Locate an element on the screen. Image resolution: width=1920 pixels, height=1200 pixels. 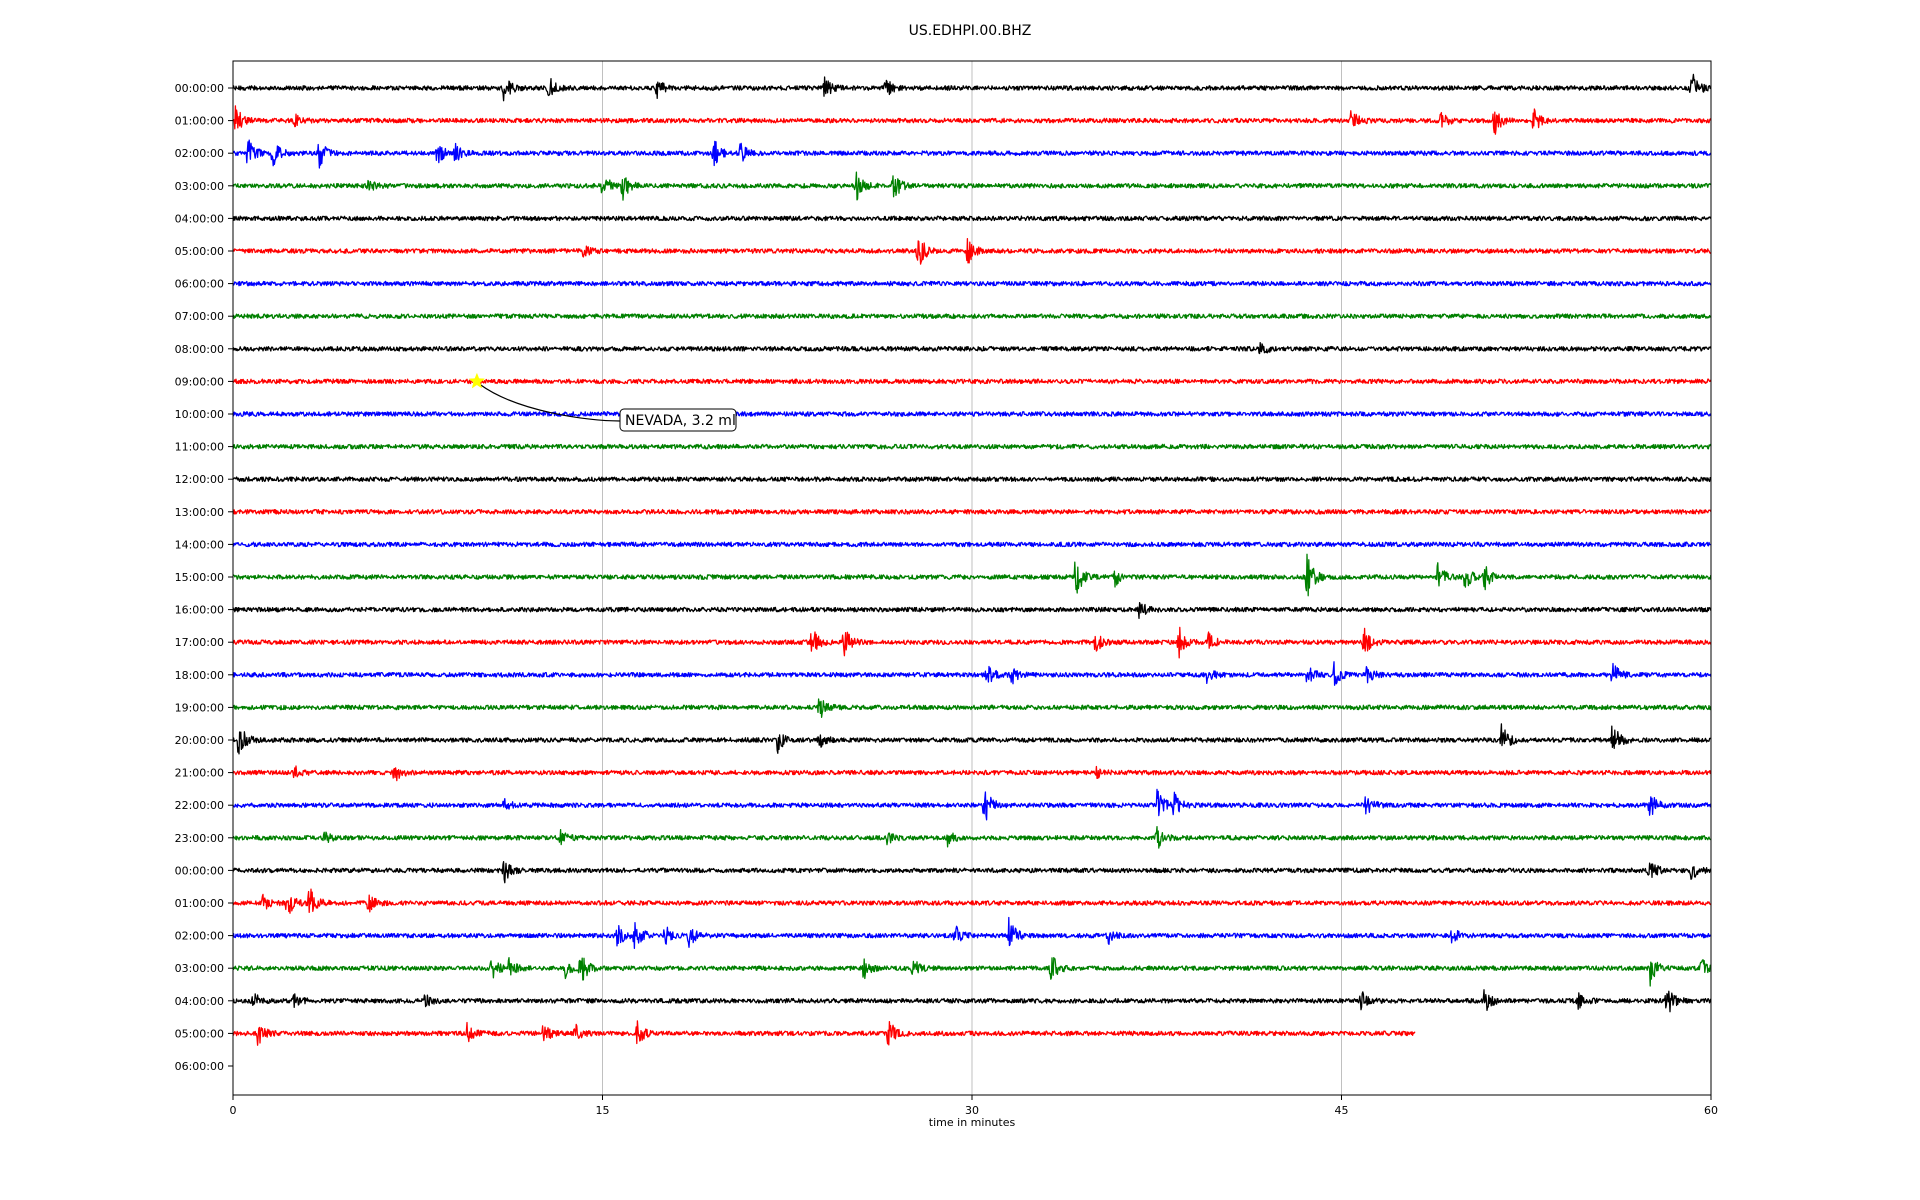
y-tick-label: 09:00:00 is located at coordinates (199, 381).